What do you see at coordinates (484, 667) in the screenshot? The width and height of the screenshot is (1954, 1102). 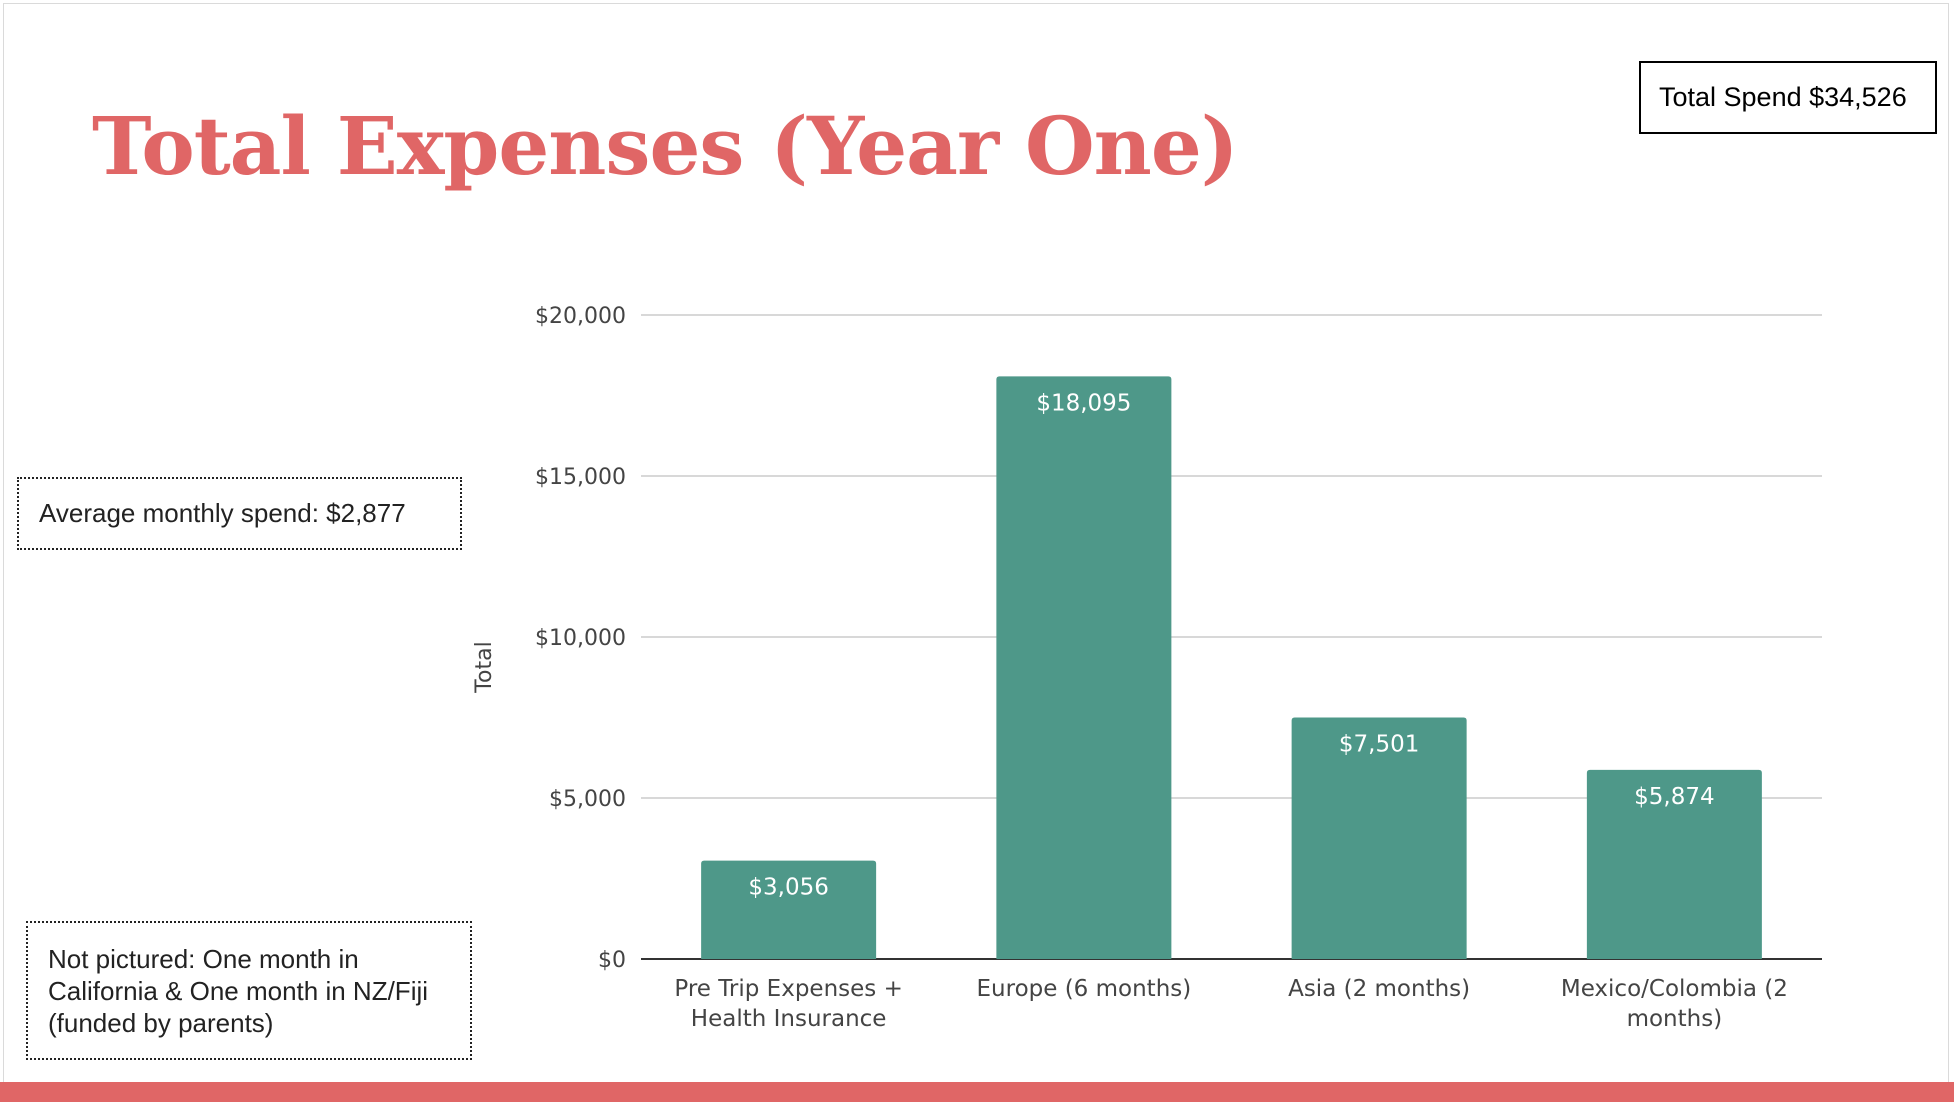 I see `y-axis-title: Total` at bounding box center [484, 667].